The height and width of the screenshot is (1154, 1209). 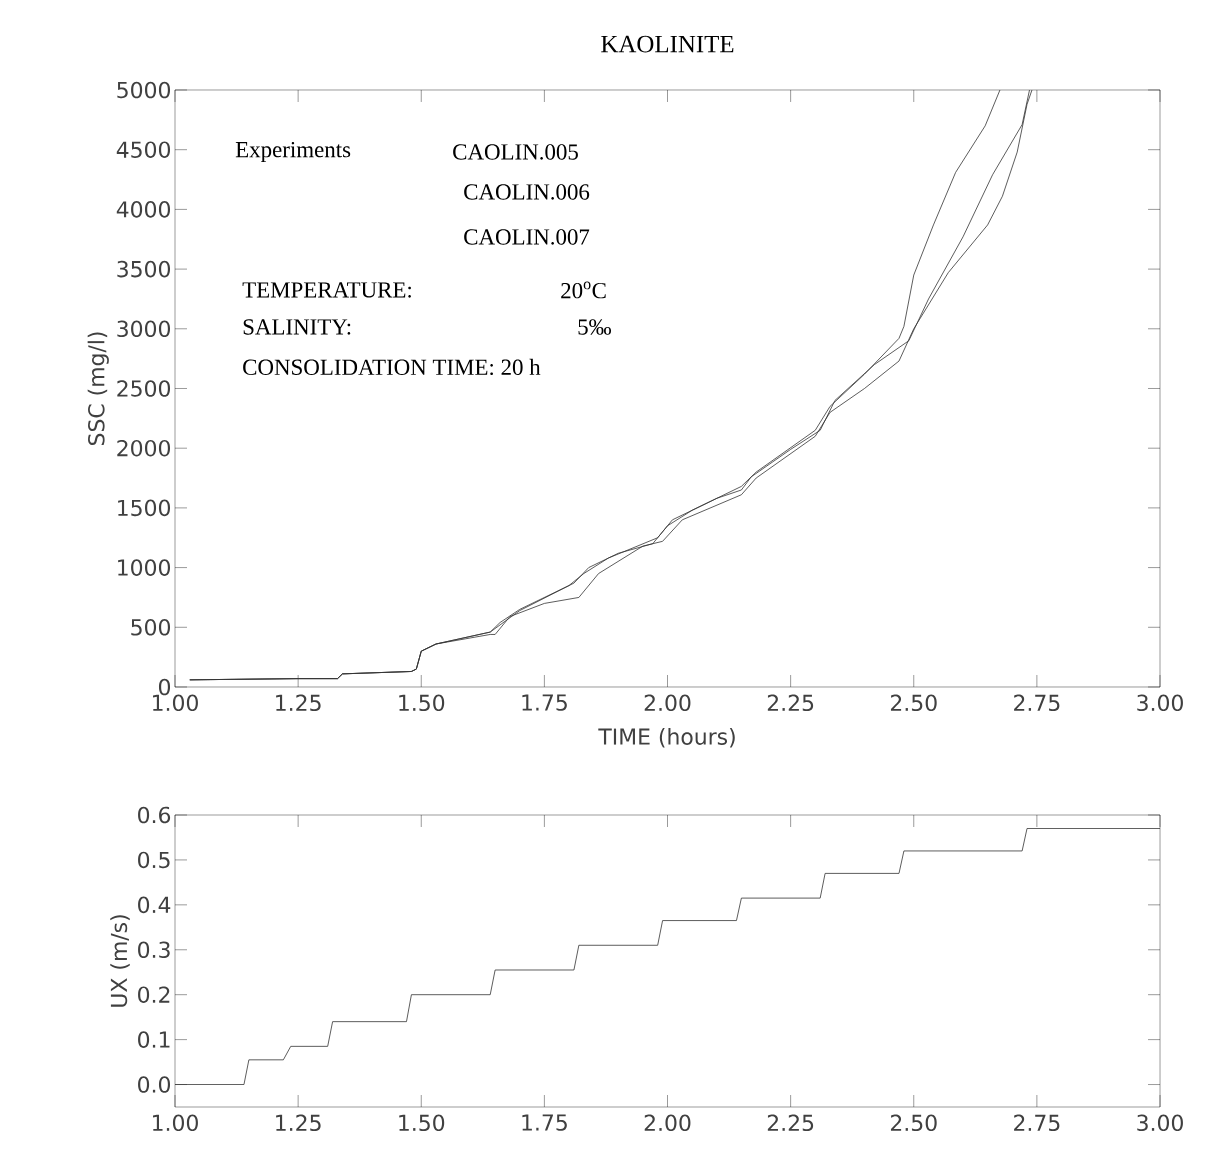 I want to click on y-axis-title: UX (m/s), so click(x=120, y=961).